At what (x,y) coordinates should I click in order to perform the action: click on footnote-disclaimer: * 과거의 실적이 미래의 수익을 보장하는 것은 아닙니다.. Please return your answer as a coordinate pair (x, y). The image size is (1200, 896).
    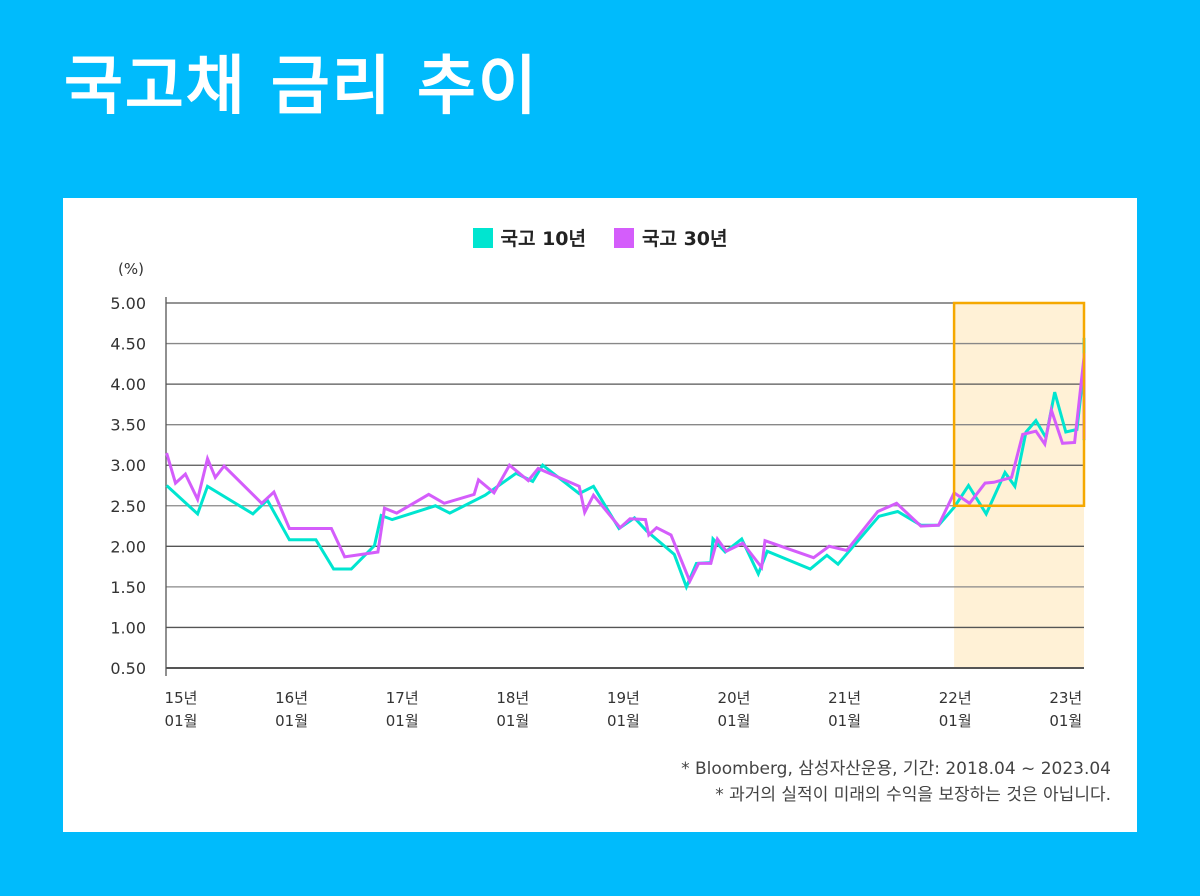
    Looking at the image, I should click on (913, 795).